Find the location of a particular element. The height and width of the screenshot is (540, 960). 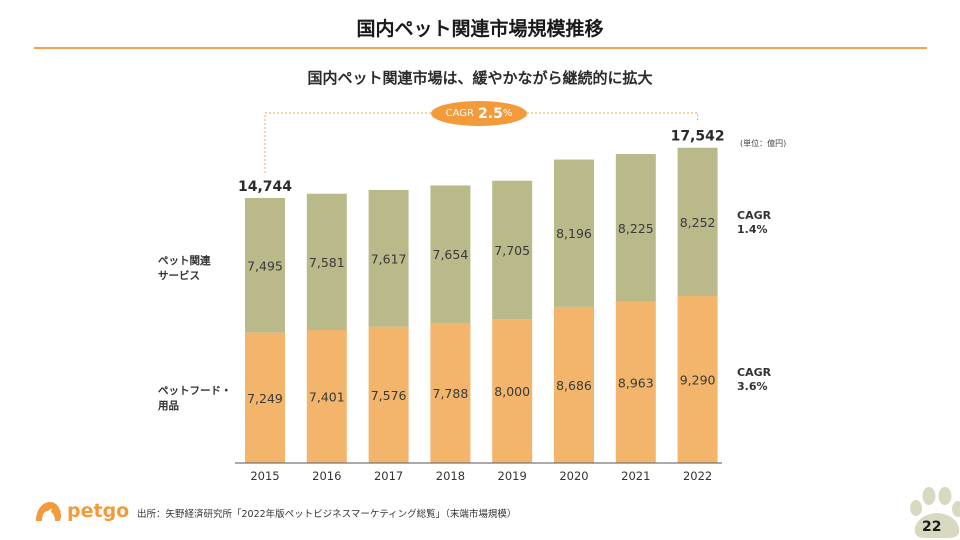

bar-food-2017 is located at coordinates (388, 394).